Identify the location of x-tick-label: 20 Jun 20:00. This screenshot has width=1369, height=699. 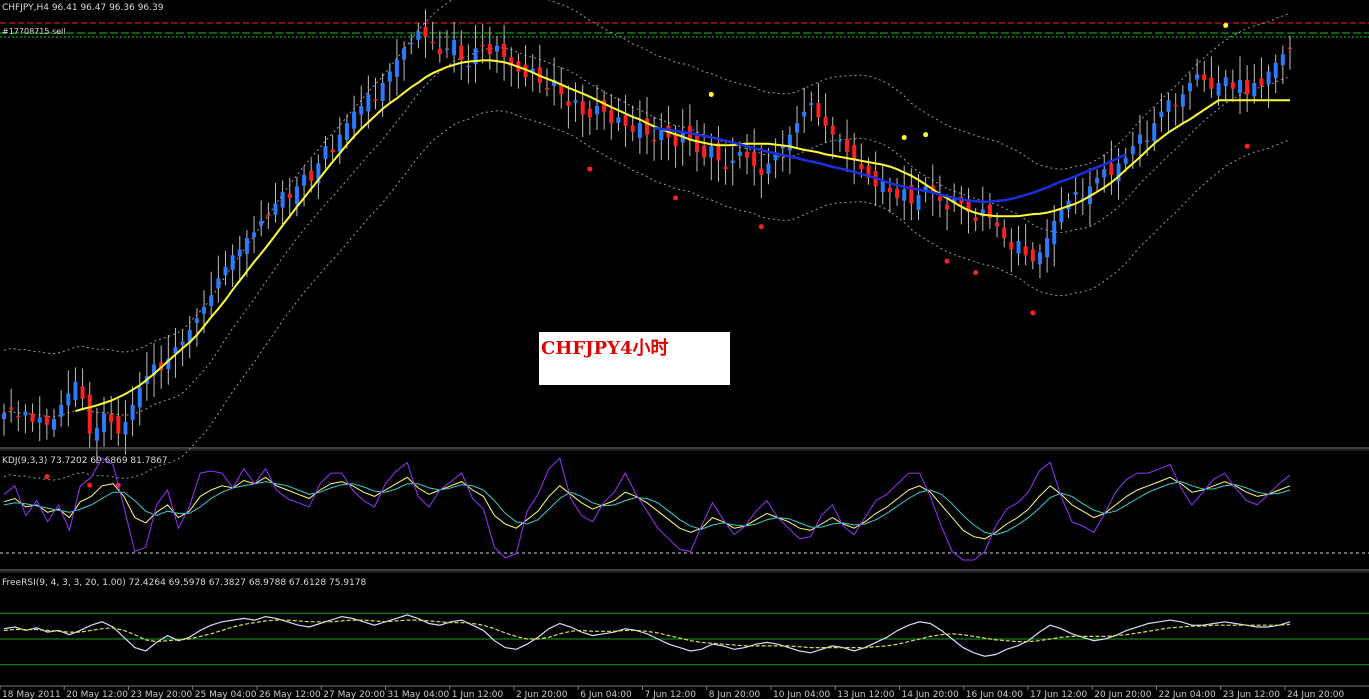
(1122, 694).